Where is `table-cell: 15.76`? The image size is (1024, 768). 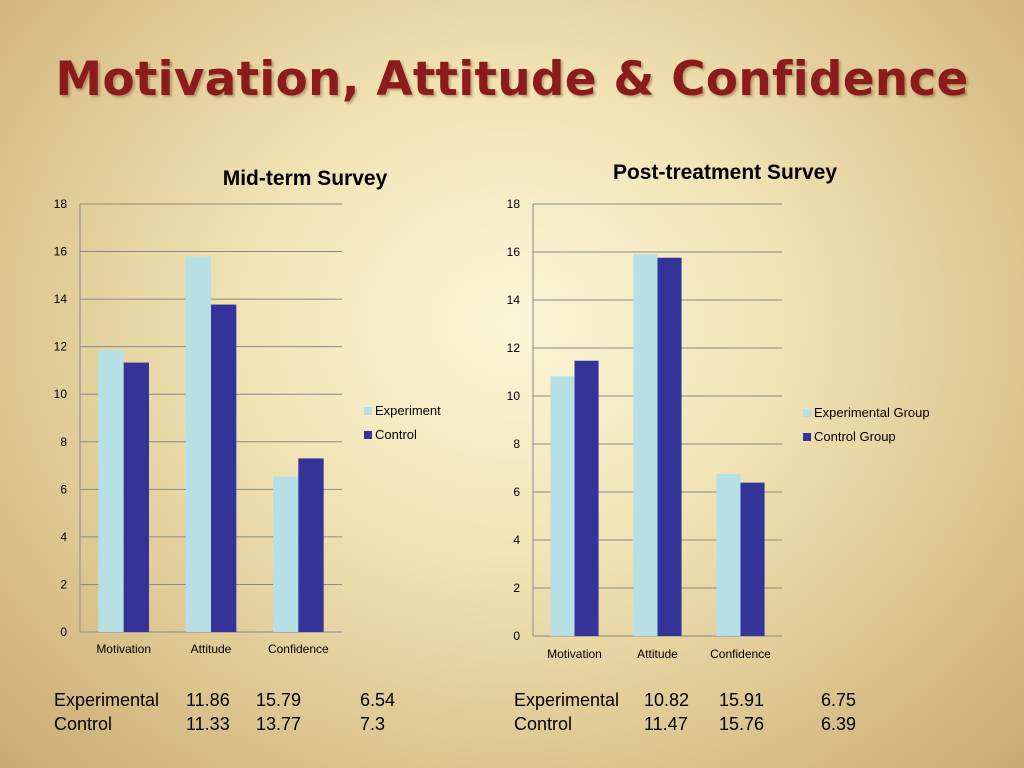 table-cell: 15.76 is located at coordinates (742, 724).